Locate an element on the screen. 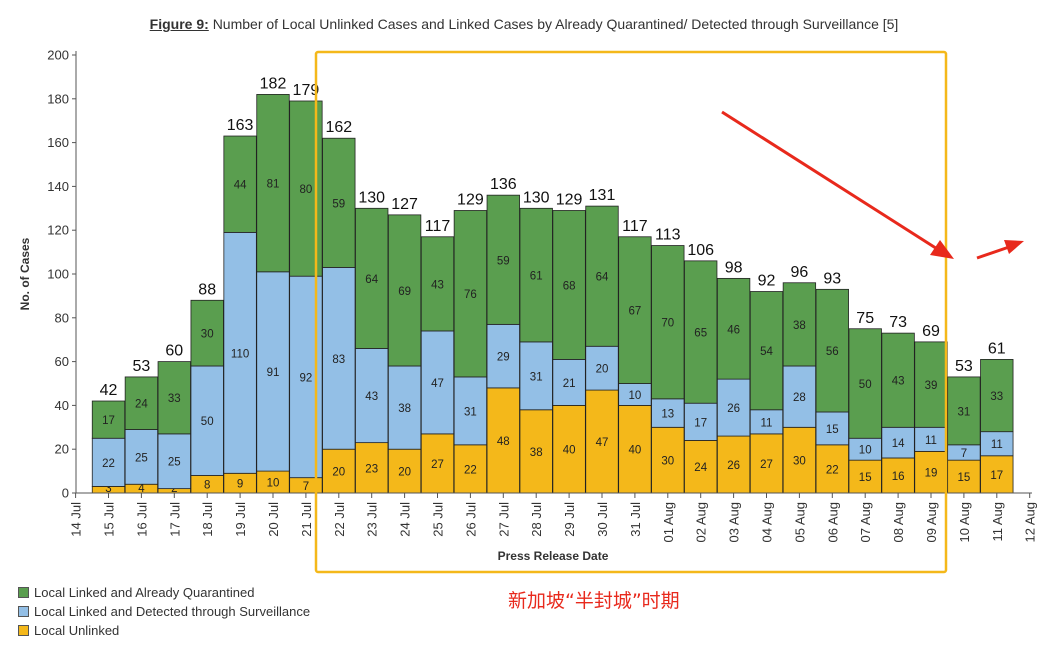  data-label: 25 is located at coordinates (141, 458).